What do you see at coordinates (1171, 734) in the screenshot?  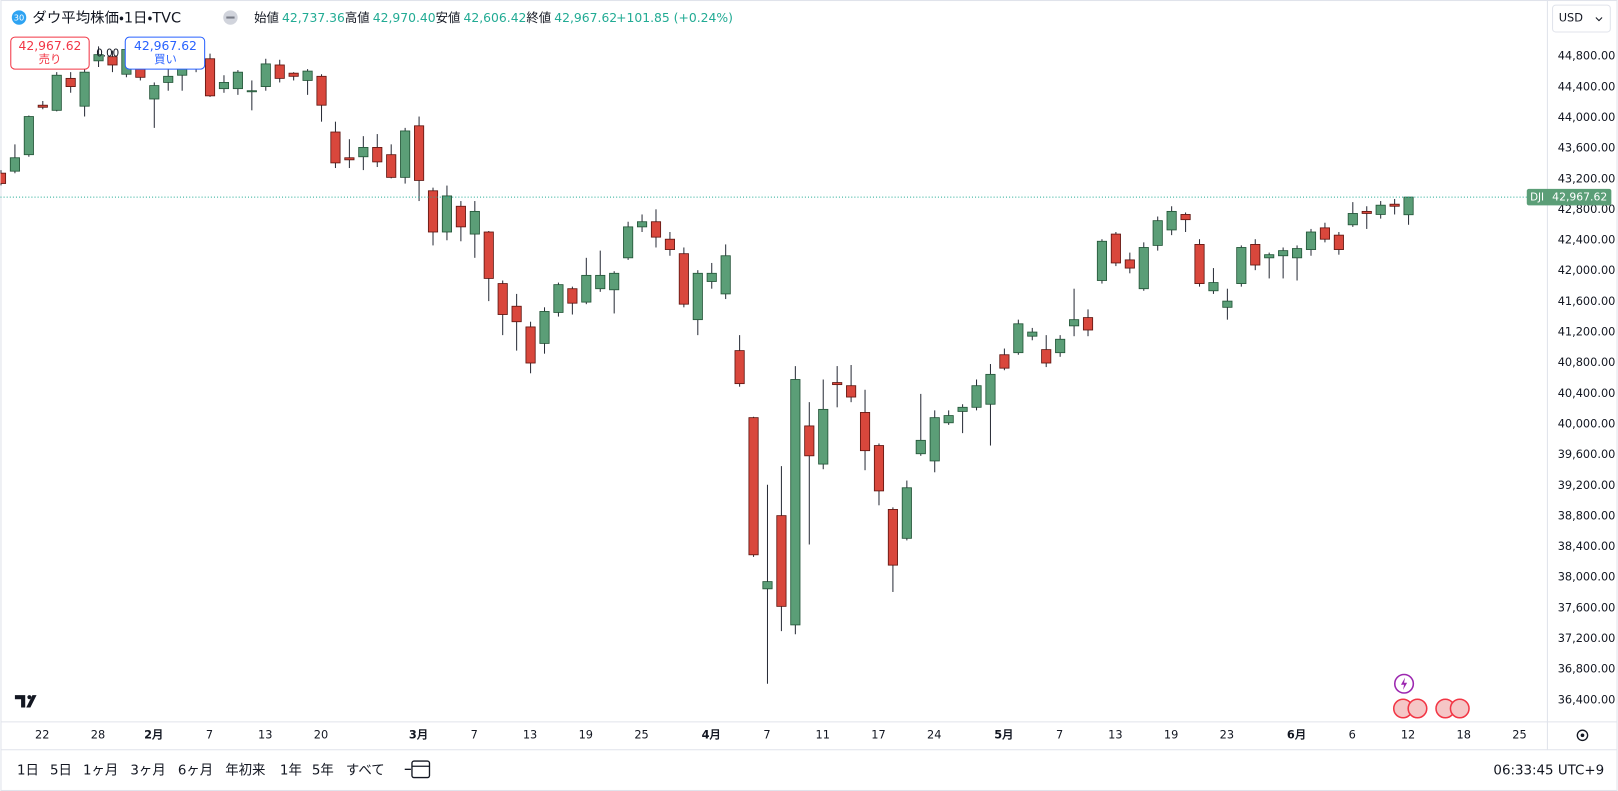 I see `x-tick-label: 19` at bounding box center [1171, 734].